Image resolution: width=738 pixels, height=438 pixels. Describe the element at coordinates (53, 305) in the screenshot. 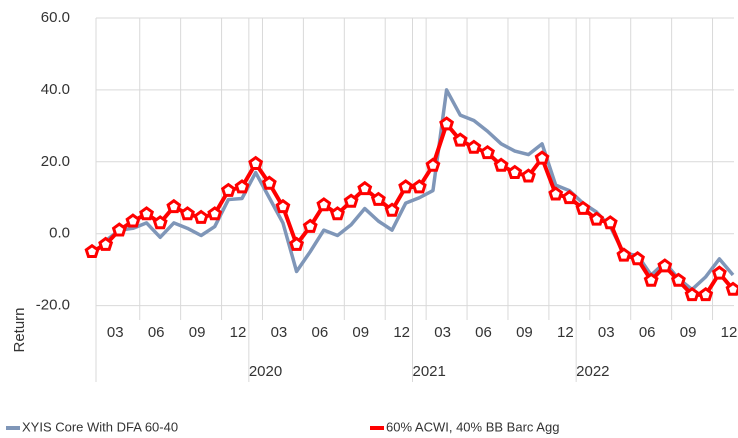

I see `y-tick-label: -20.0` at that location.